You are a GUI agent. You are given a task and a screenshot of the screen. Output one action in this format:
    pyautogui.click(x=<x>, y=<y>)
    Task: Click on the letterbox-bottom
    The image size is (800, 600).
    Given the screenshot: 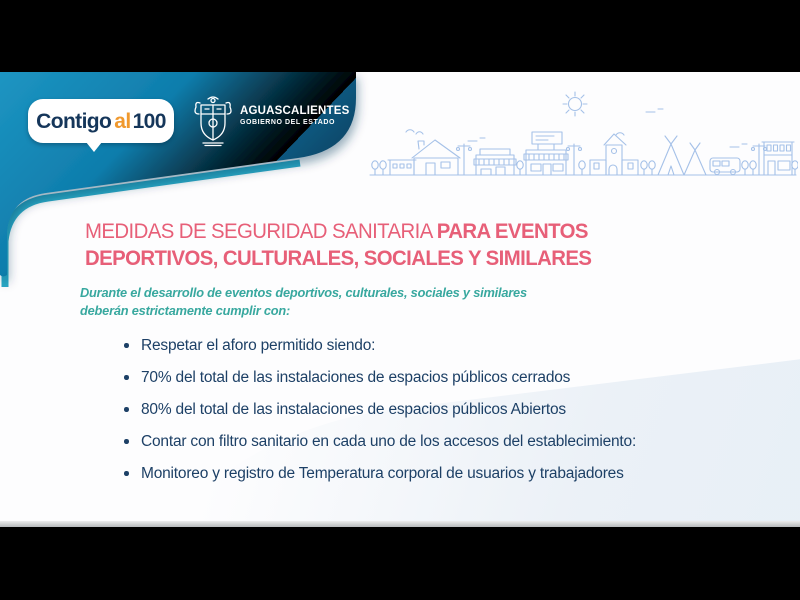 What is the action you would take?
    pyautogui.click(x=400, y=563)
    